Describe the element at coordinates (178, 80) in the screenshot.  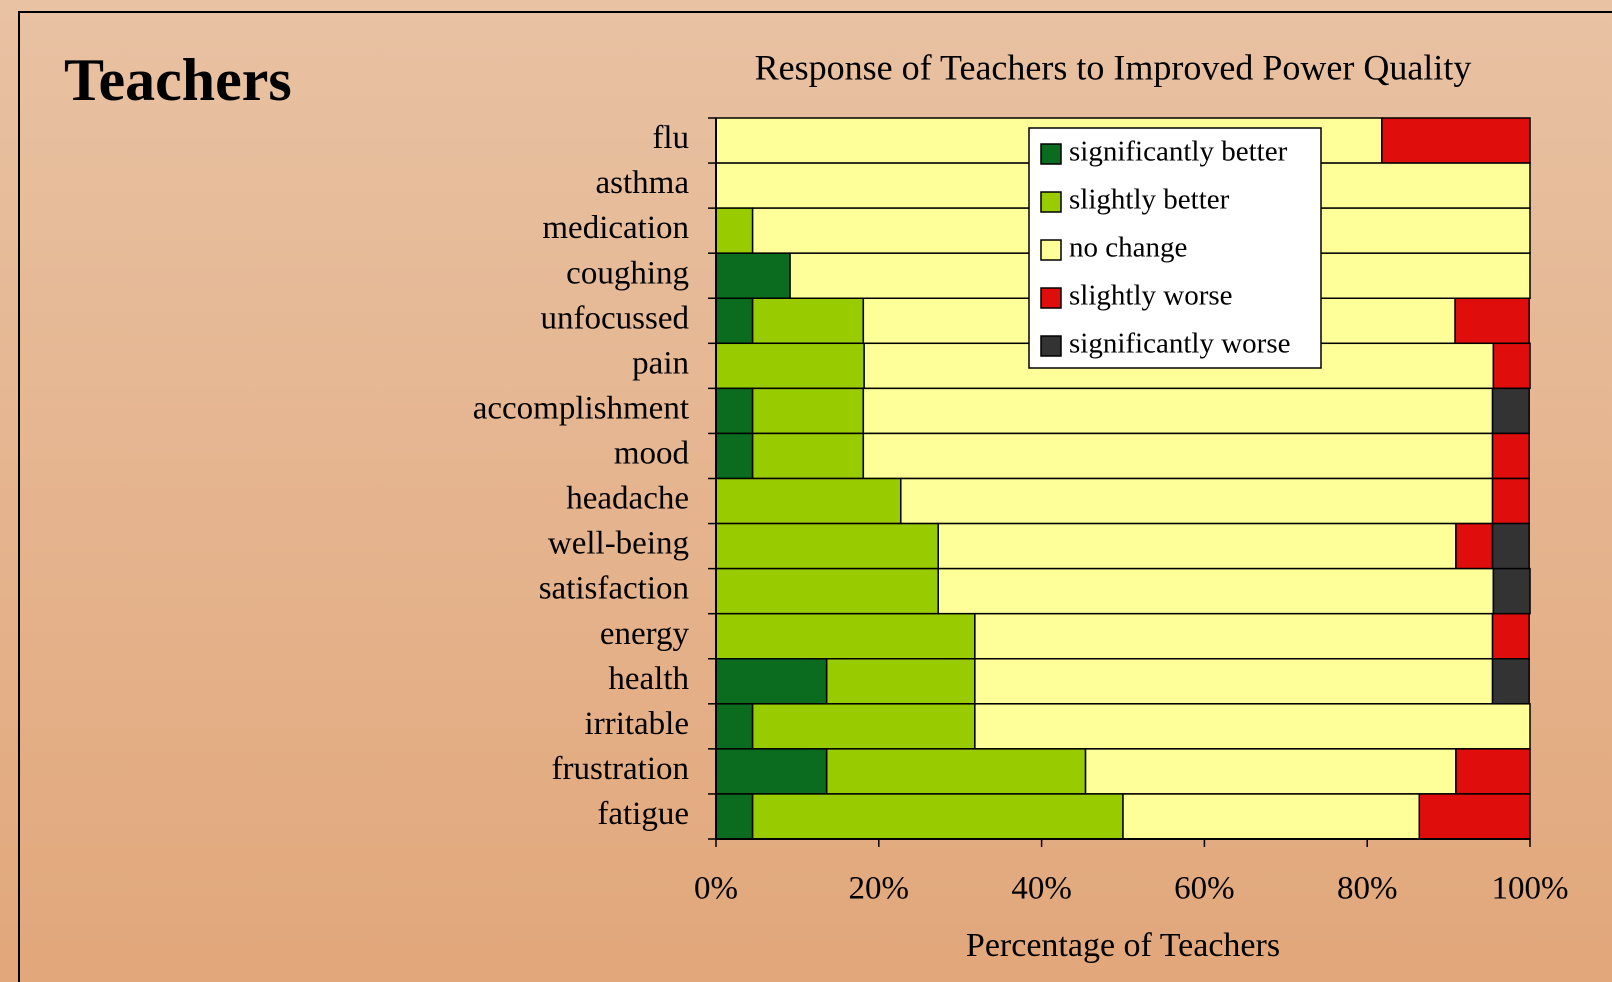
I see `slide-title: Teachers` at that location.